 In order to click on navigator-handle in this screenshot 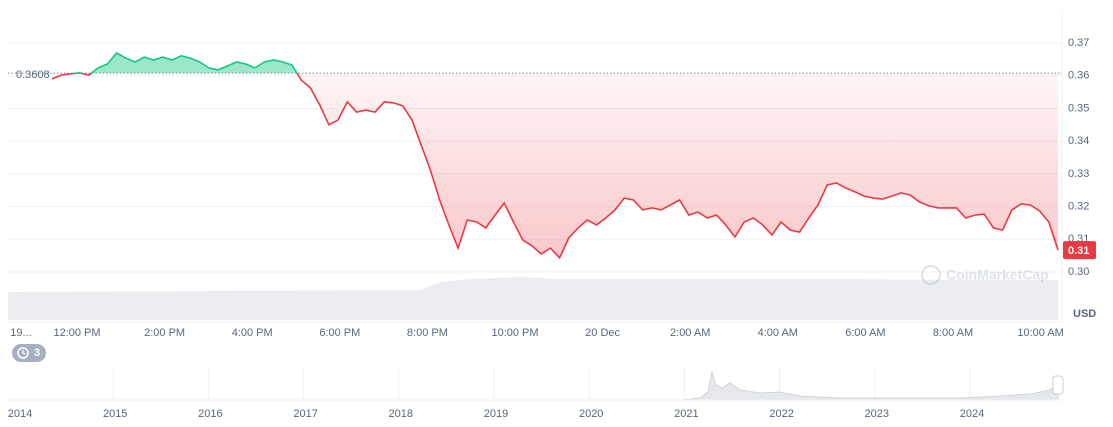, I will do `click(1058, 385)`.